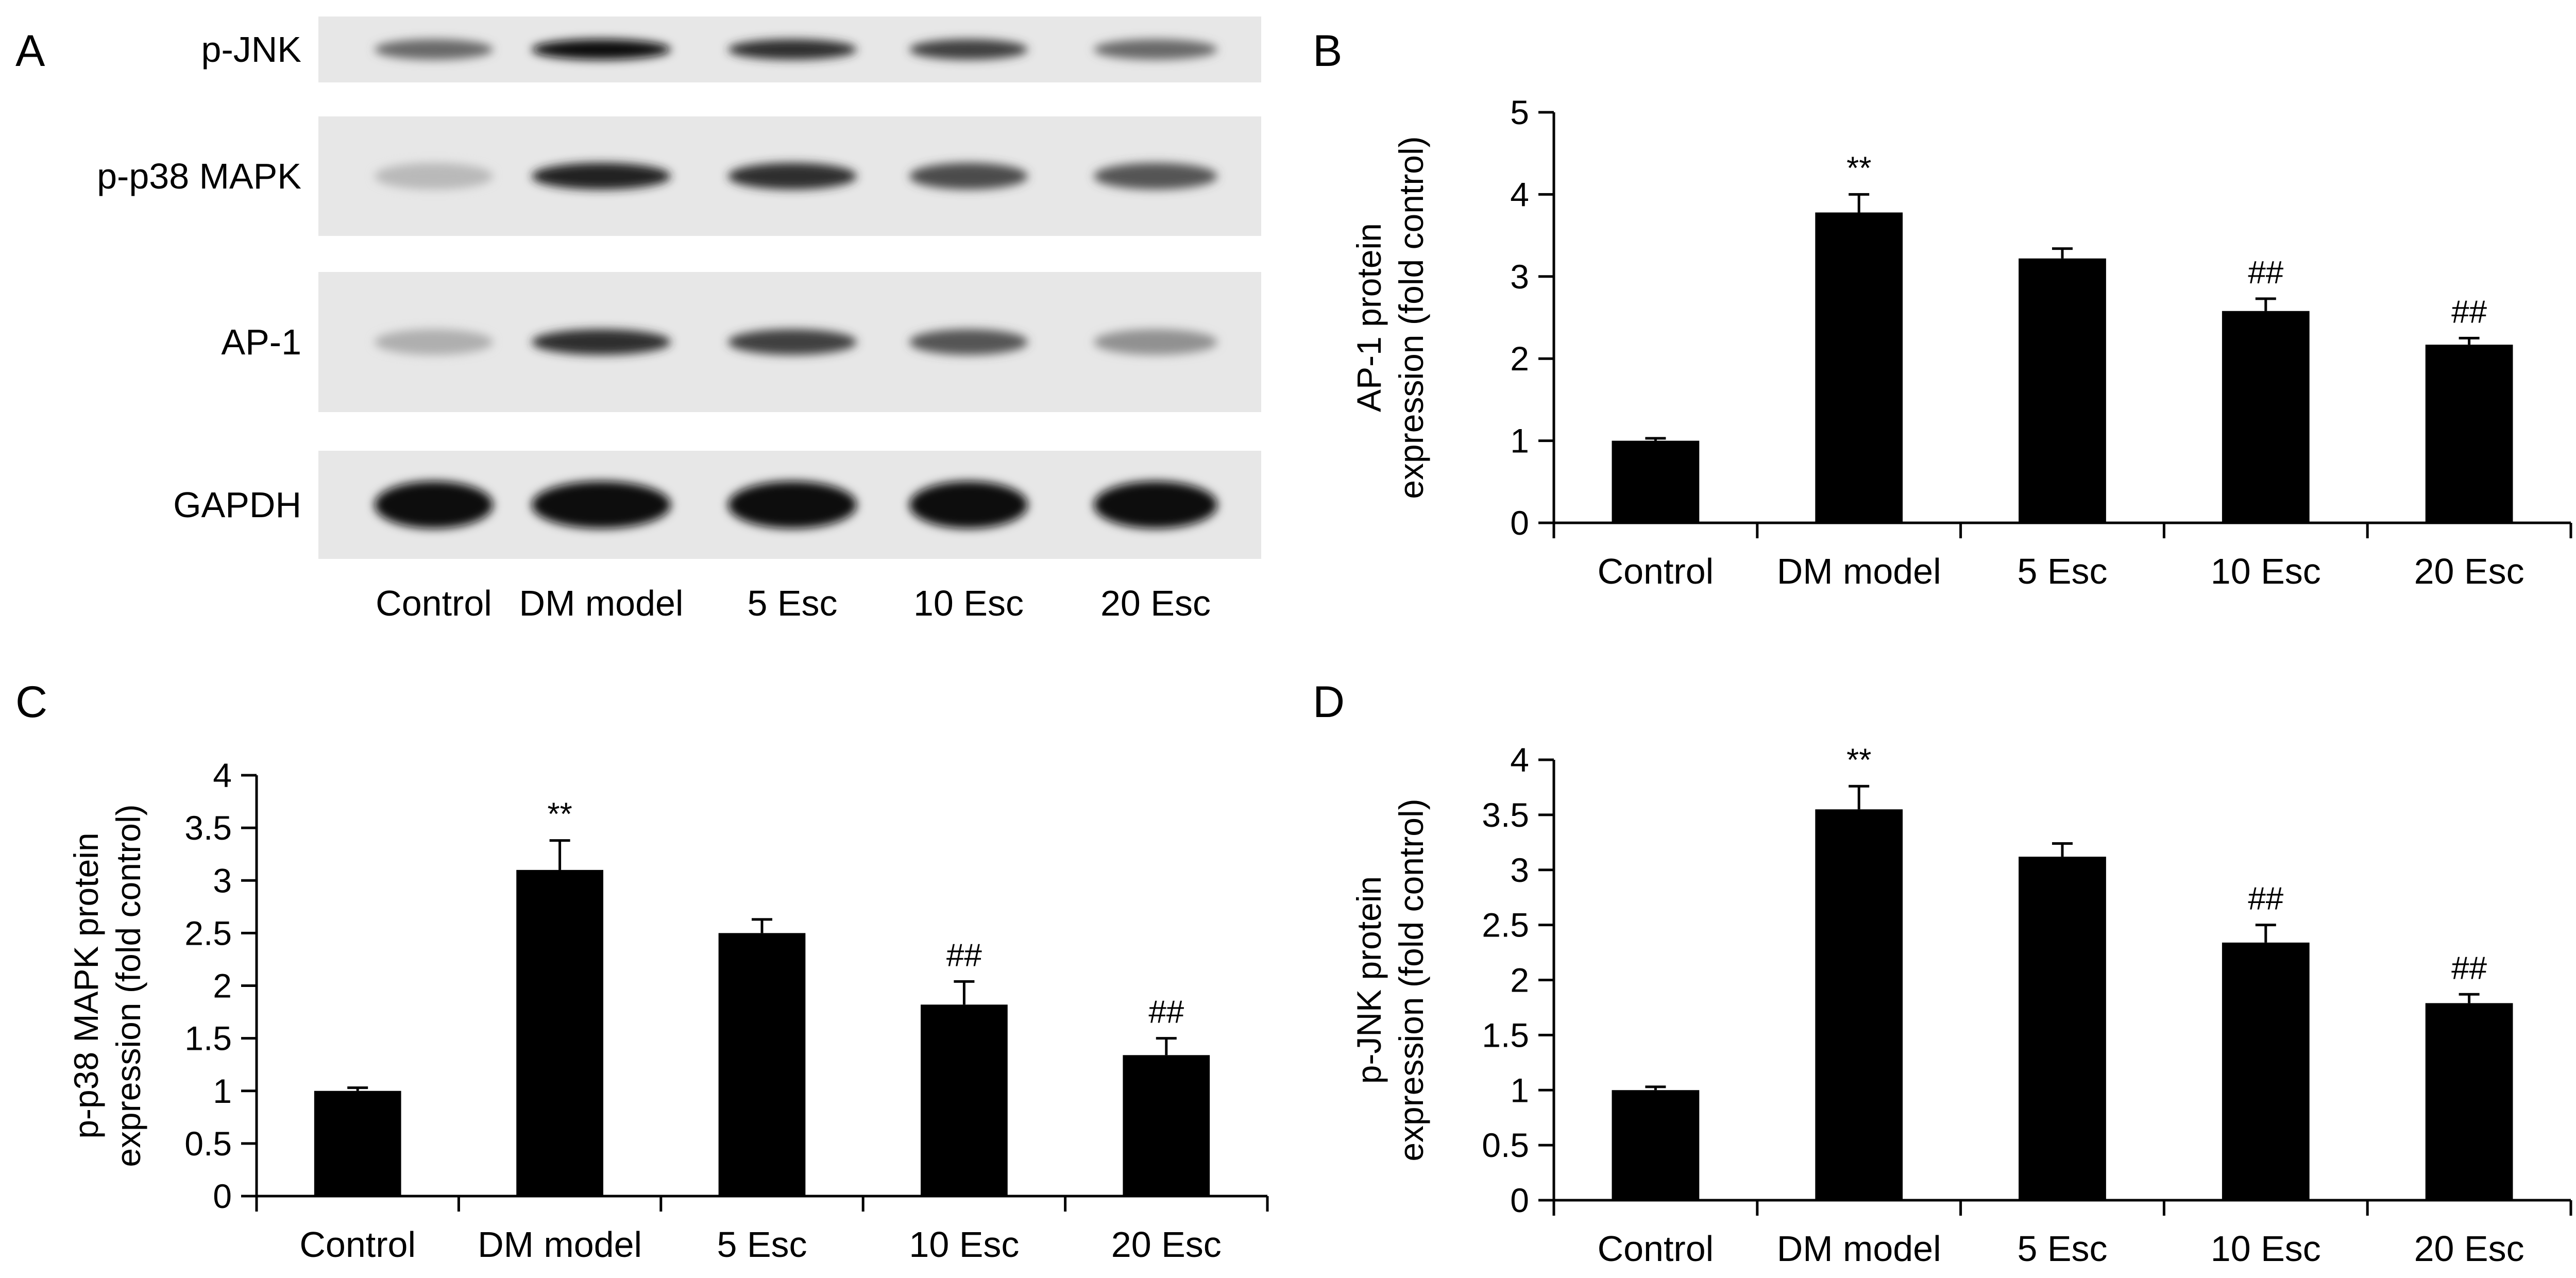  Describe the element at coordinates (601, 603) in the screenshot. I see `blot-lane-label-dm-model: DM model` at that location.